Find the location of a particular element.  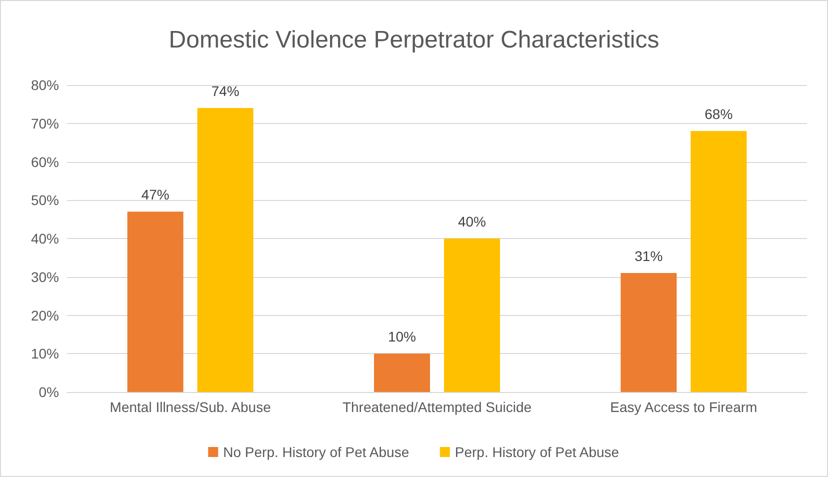

legend-label: Perp. History of Pet Abuse is located at coordinates (537, 452).